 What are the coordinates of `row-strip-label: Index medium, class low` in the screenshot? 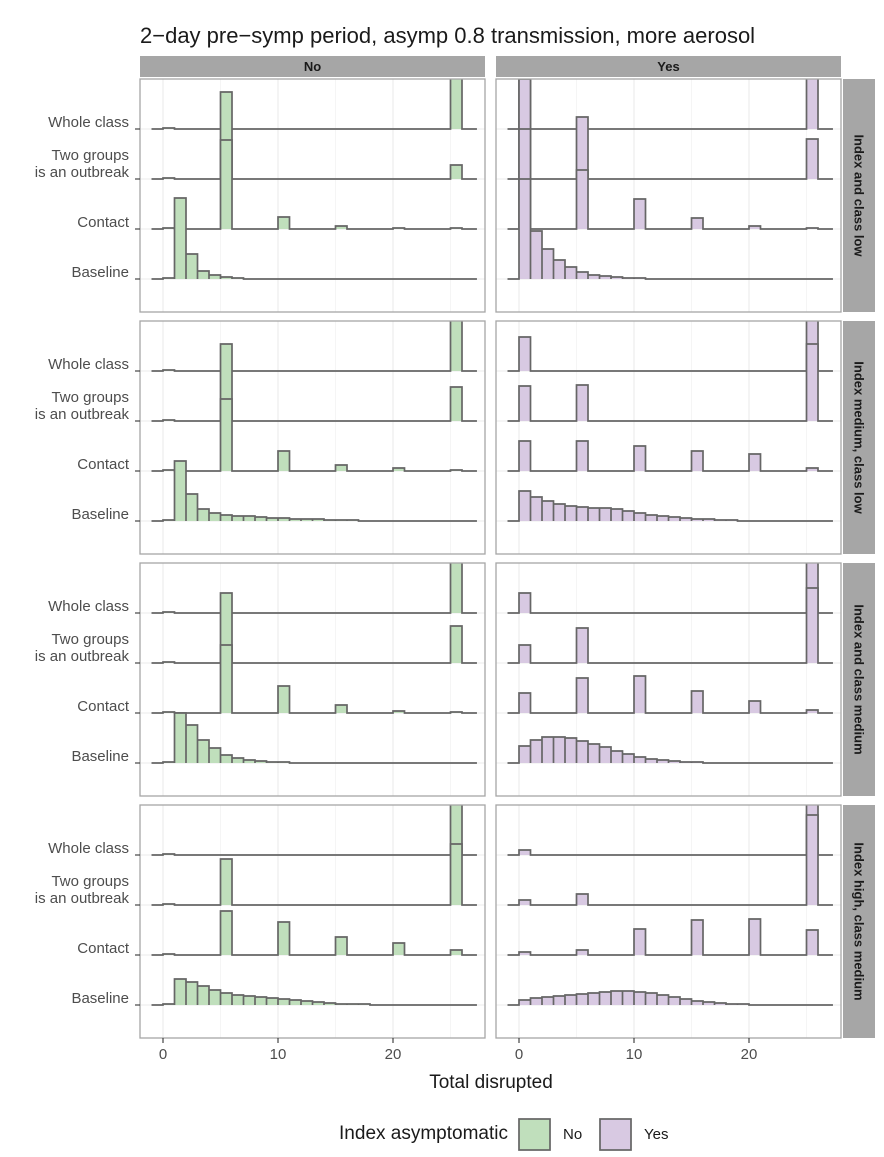 It's located at (859, 437).